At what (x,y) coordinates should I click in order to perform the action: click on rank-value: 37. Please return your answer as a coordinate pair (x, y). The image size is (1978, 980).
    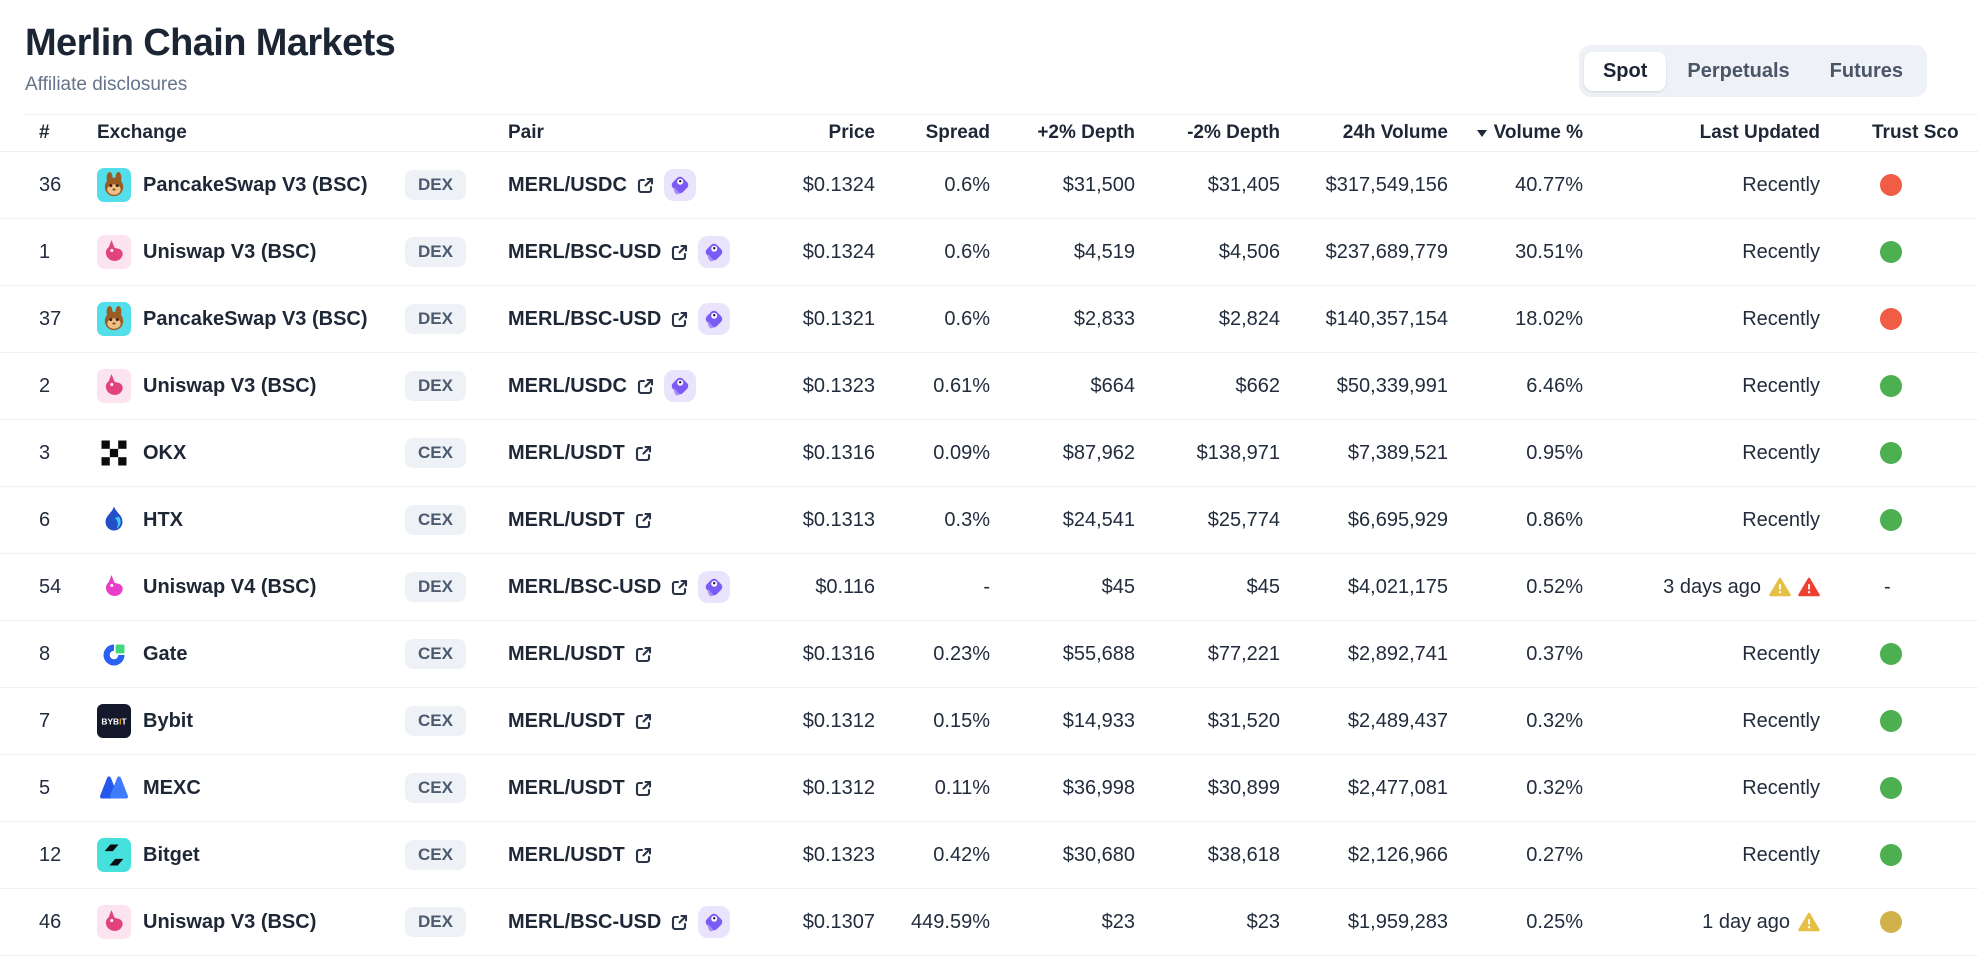
    Looking at the image, I should click on (50, 318).